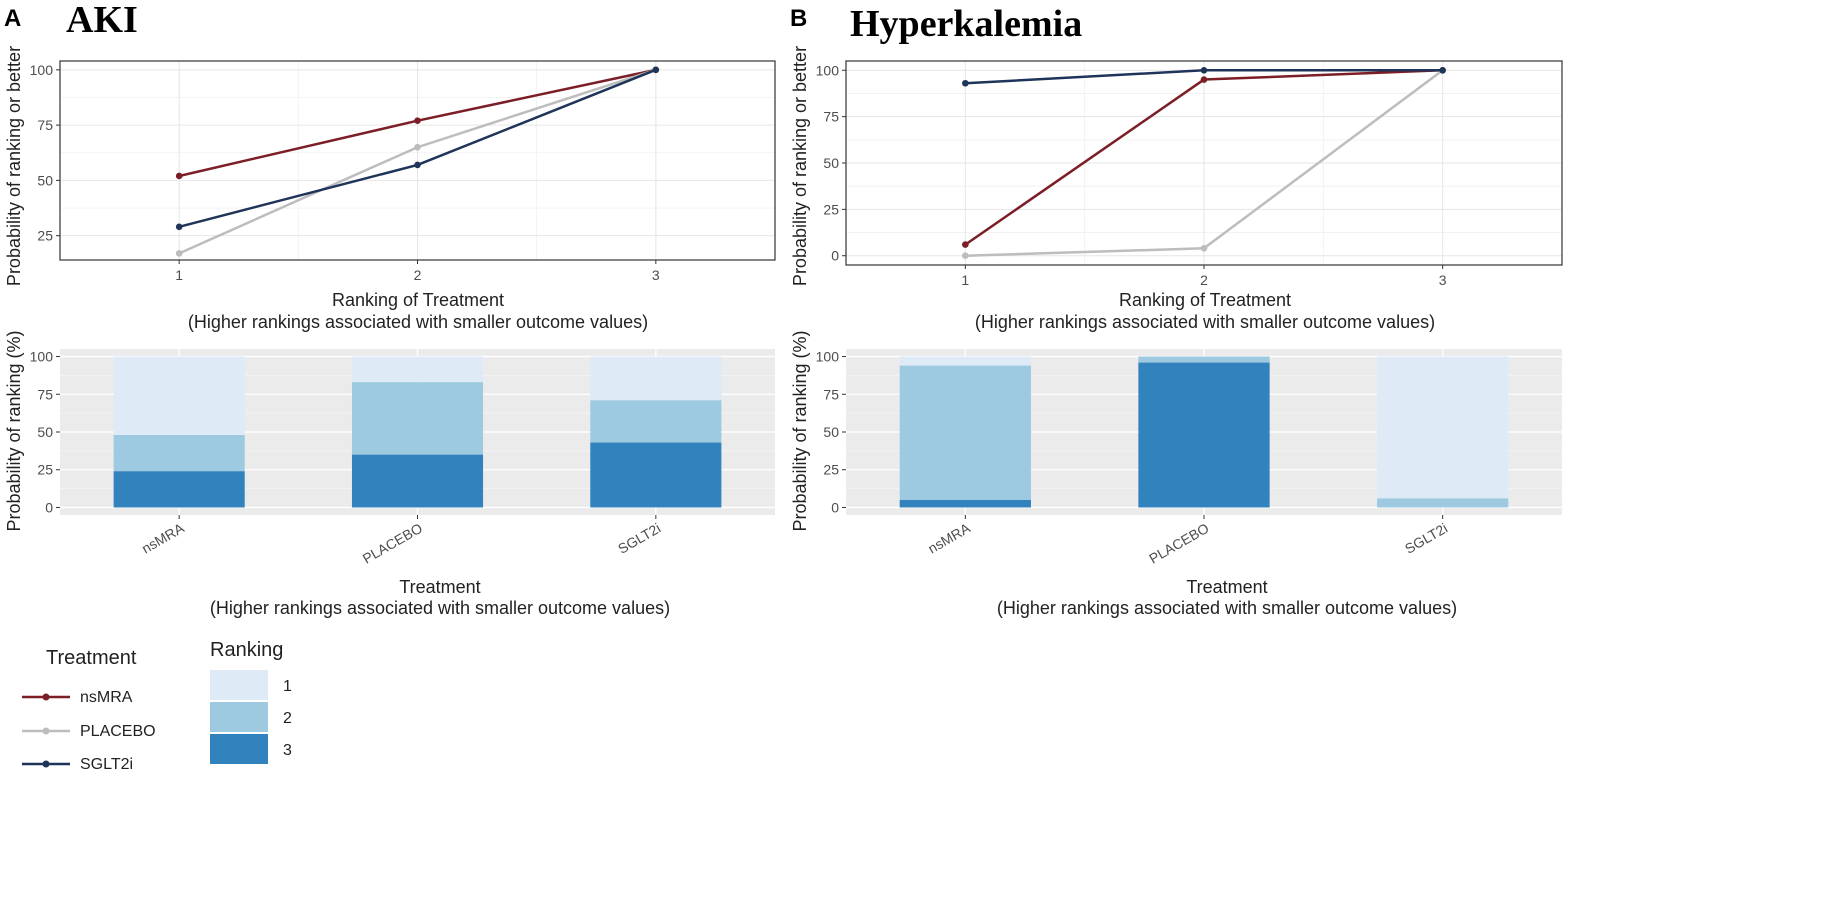 This screenshot has width=1823, height=897. Describe the element at coordinates (287, 718) in the screenshot. I see `legend-label-rank-2: 2` at that location.